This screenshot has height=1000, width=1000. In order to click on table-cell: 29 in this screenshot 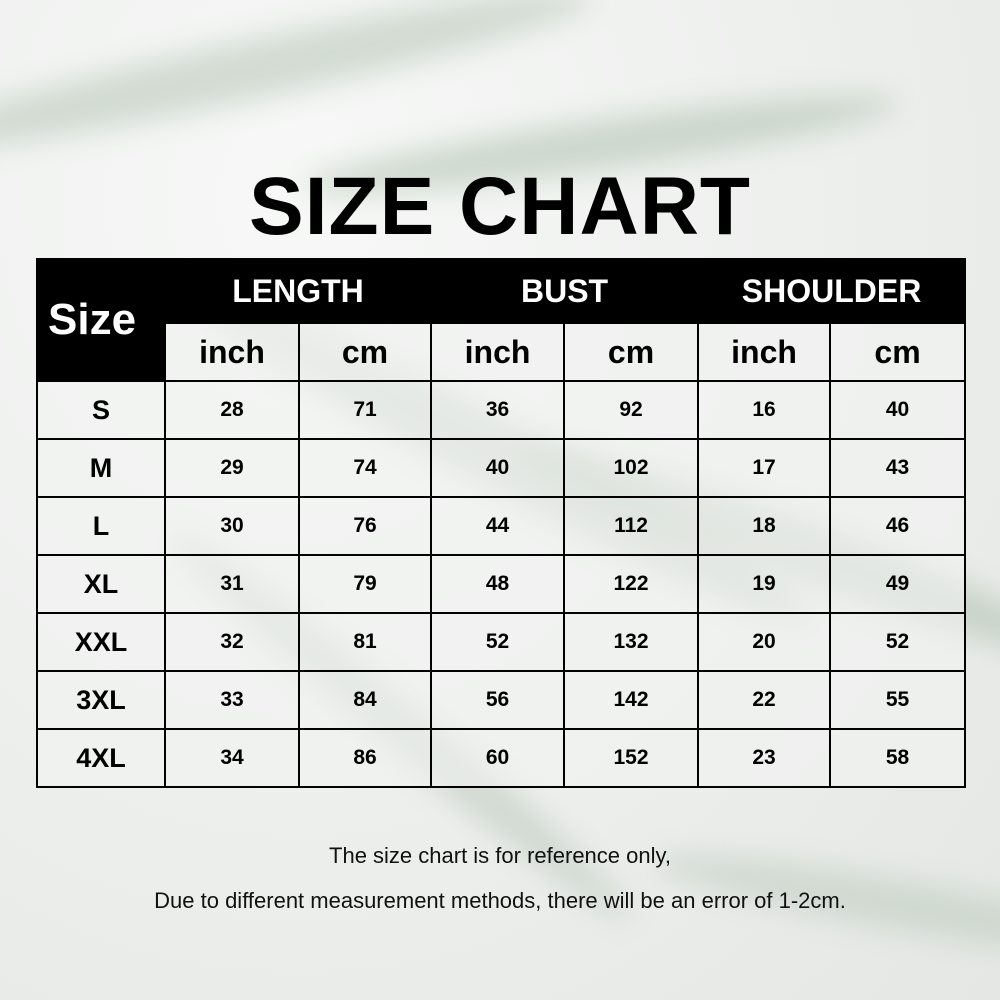, I will do `click(232, 468)`.